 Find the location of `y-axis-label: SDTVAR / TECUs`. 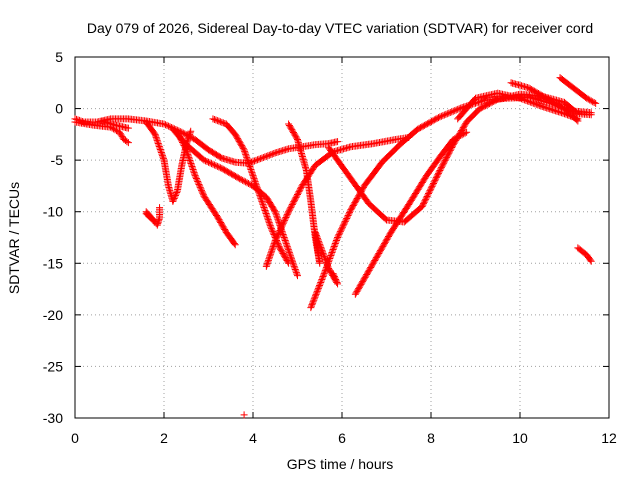

y-axis-label: SDTVAR / TECUs is located at coordinates (14, 238).